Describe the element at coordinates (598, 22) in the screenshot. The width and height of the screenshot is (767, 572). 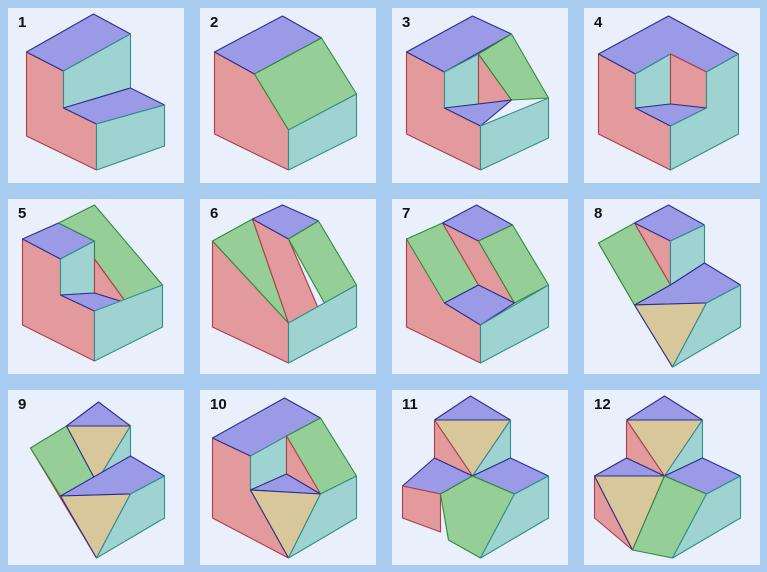
I see `figure-label: 4` at that location.